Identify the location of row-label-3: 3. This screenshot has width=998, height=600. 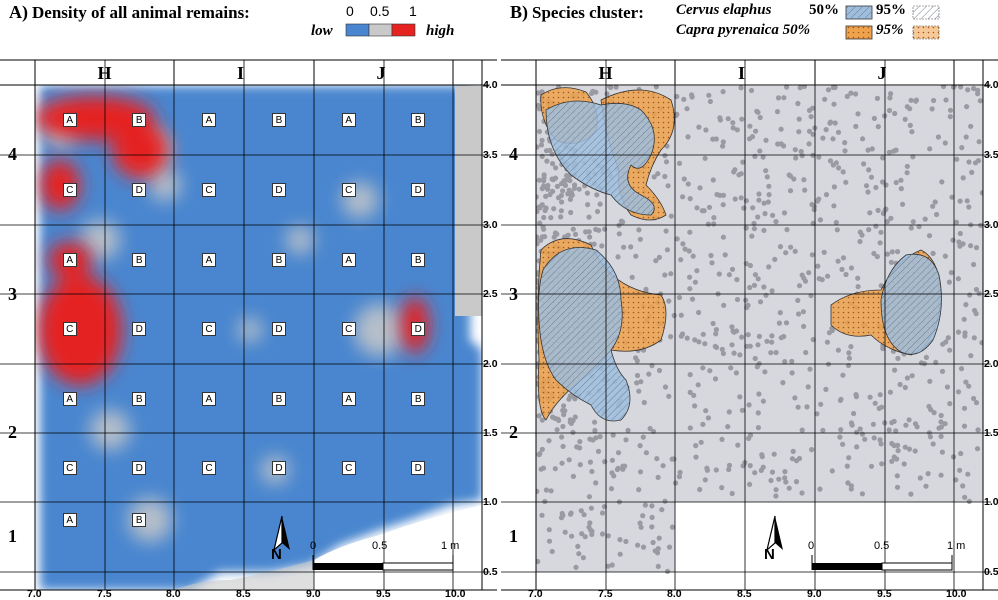
(12, 294).